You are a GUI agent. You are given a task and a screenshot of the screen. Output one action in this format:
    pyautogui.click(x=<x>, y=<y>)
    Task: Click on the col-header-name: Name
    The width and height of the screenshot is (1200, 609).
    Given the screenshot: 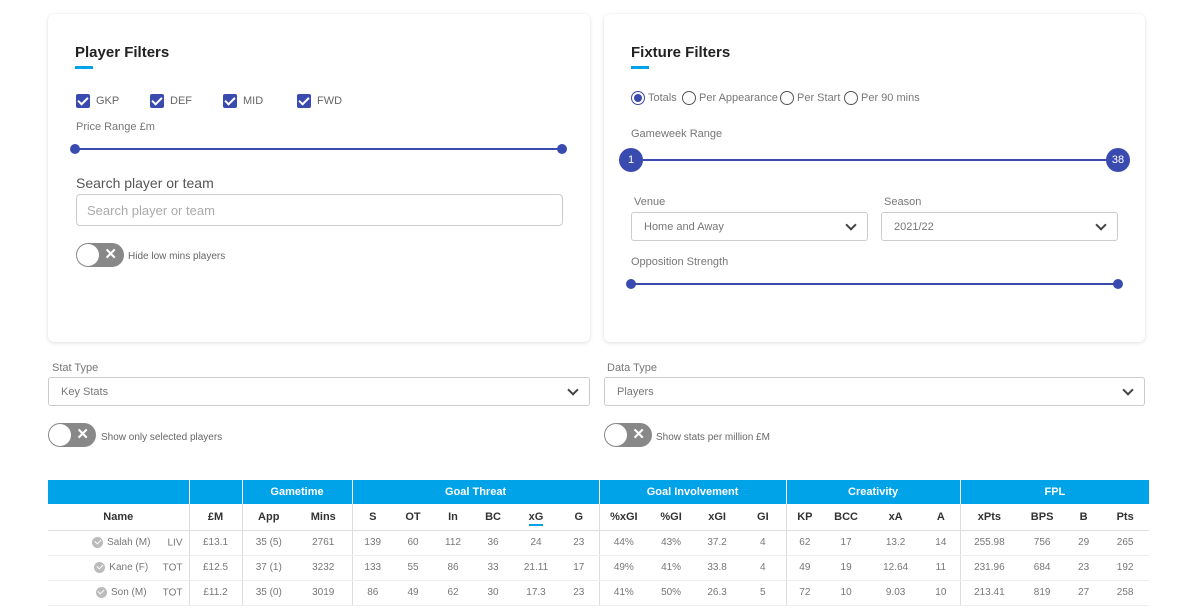 What is the action you would take?
    pyautogui.click(x=118, y=517)
    